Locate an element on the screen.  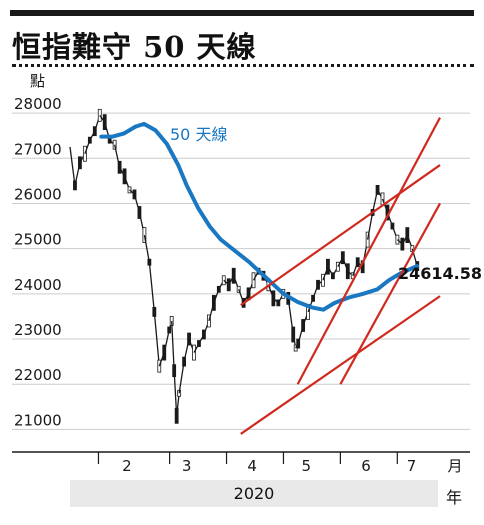
year-band is located at coordinates (254, 493).